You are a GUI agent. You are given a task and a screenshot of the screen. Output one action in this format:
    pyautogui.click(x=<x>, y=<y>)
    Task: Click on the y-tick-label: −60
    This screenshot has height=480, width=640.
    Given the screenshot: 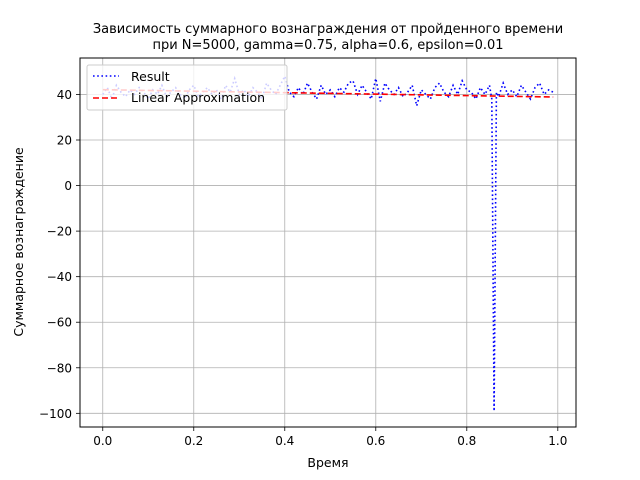 What is the action you would take?
    pyautogui.click(x=59, y=323)
    